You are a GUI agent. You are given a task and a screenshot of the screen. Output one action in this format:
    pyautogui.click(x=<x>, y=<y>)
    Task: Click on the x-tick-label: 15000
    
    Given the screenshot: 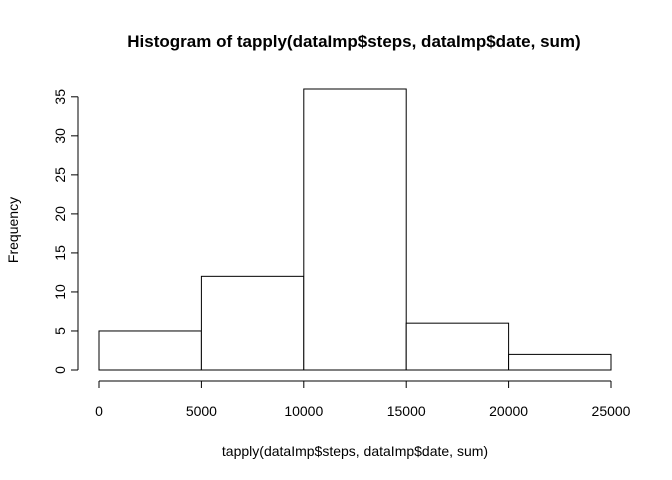 What is the action you would take?
    pyautogui.click(x=406, y=411)
    